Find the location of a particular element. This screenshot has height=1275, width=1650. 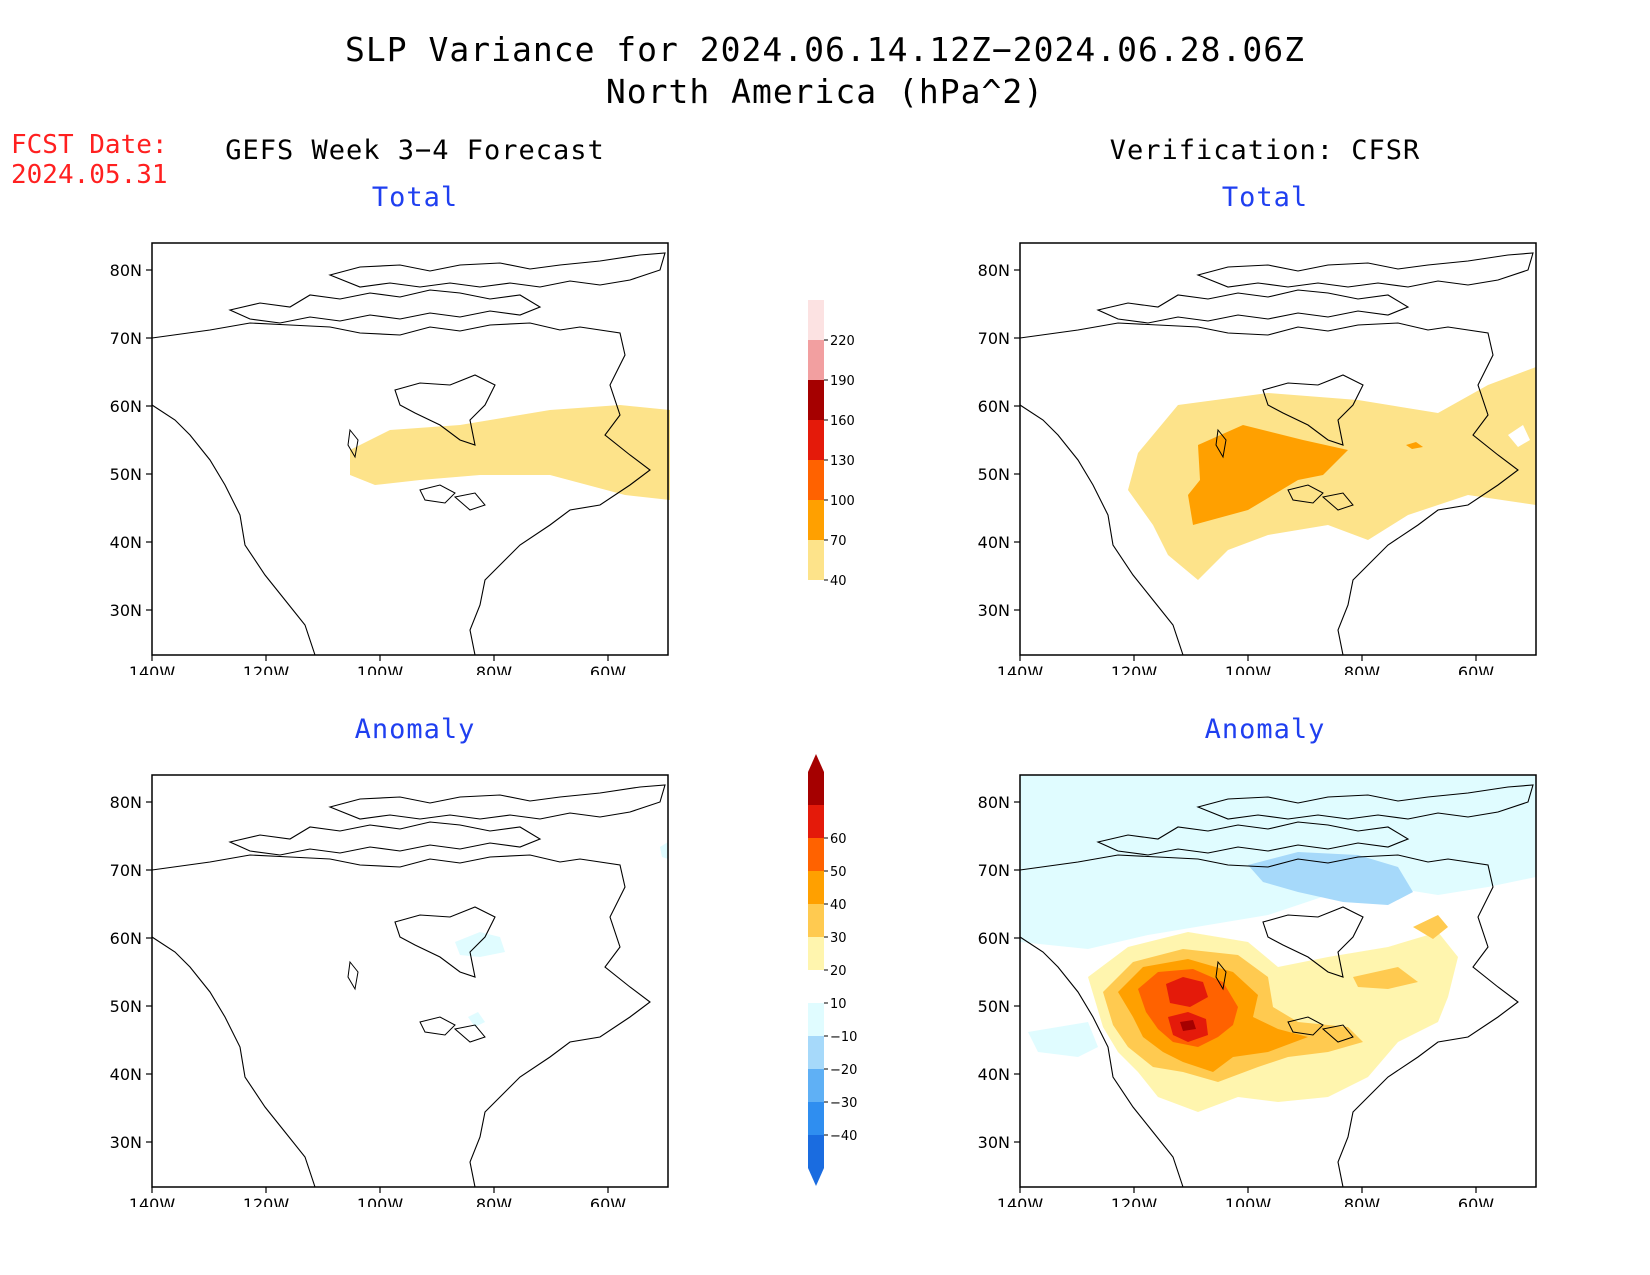

main-subtitle: North America (hPa^2) is located at coordinates (825, 91).